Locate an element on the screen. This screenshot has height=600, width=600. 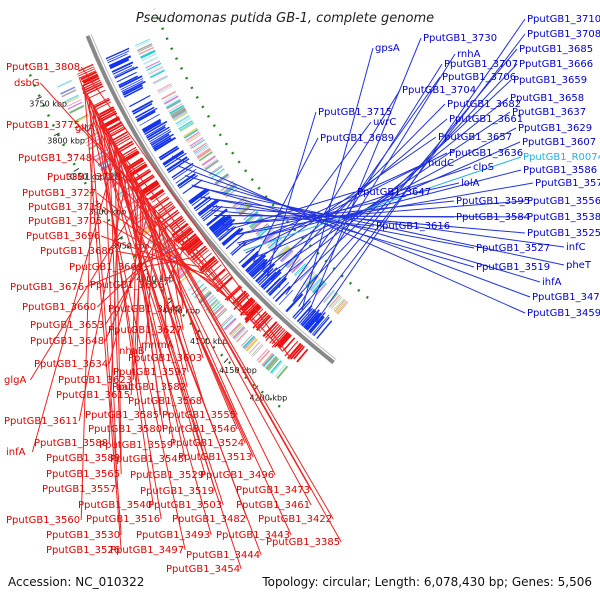
left-gene-label: PputGB1_3583 is located at coordinates (83, 458).